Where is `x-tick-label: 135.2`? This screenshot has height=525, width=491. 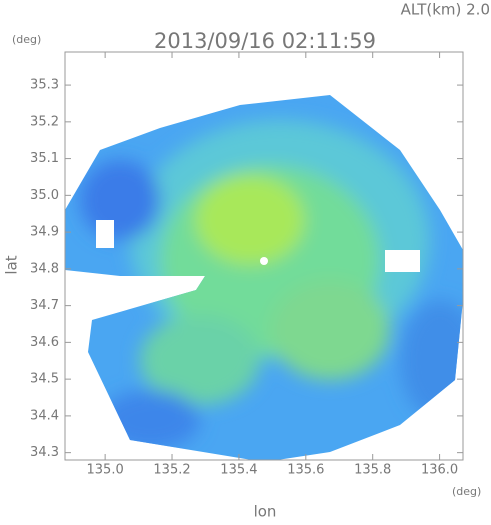
x-tick-label: 135.2 is located at coordinates (171, 470).